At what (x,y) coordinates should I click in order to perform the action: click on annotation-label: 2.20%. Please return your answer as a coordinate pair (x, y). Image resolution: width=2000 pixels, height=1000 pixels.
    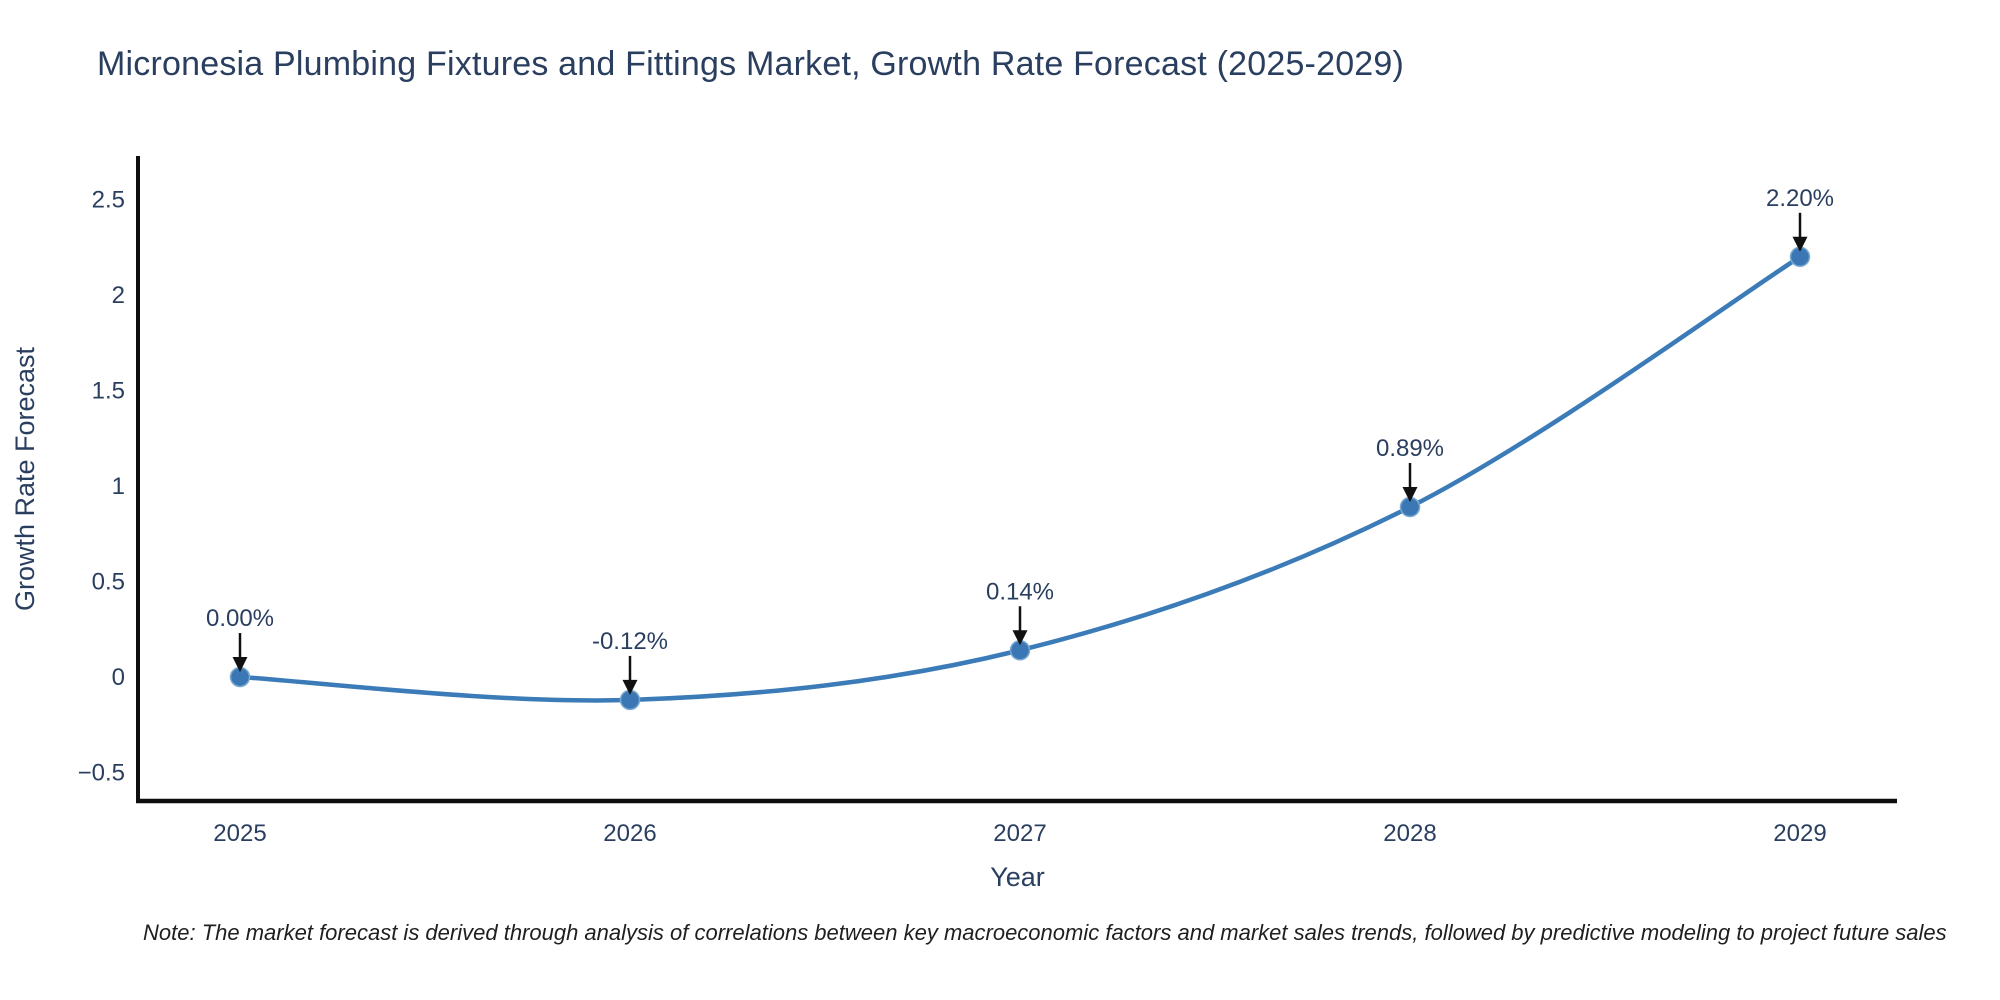
    Looking at the image, I should click on (1800, 198).